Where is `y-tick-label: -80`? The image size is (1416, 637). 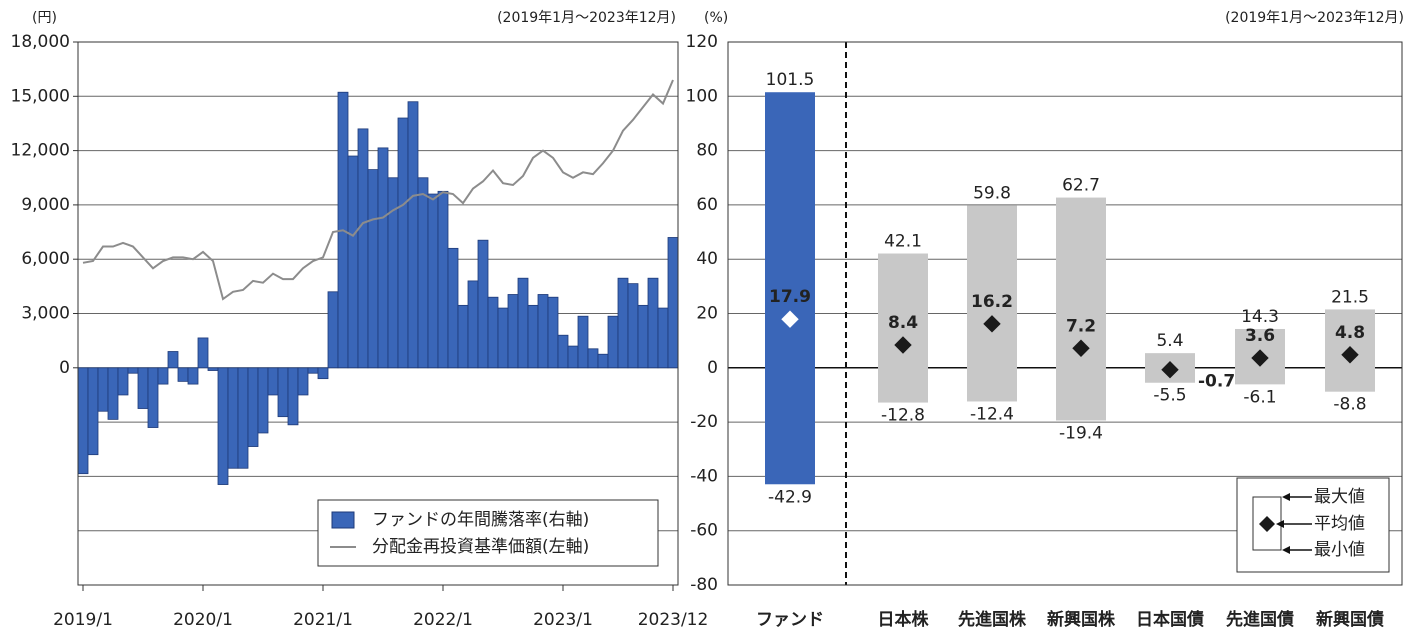 y-tick-label: -80 is located at coordinates (704, 585).